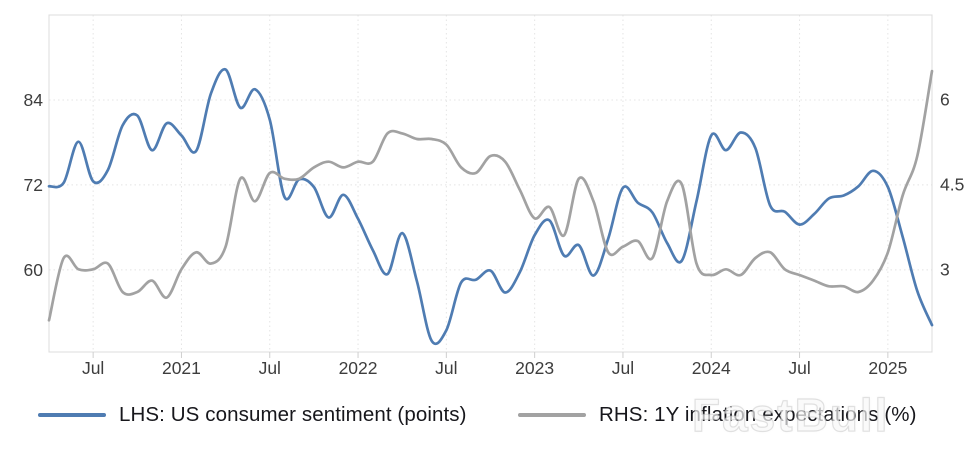  I want to click on legend-swatch-sentiment-icon, so click(72, 415).